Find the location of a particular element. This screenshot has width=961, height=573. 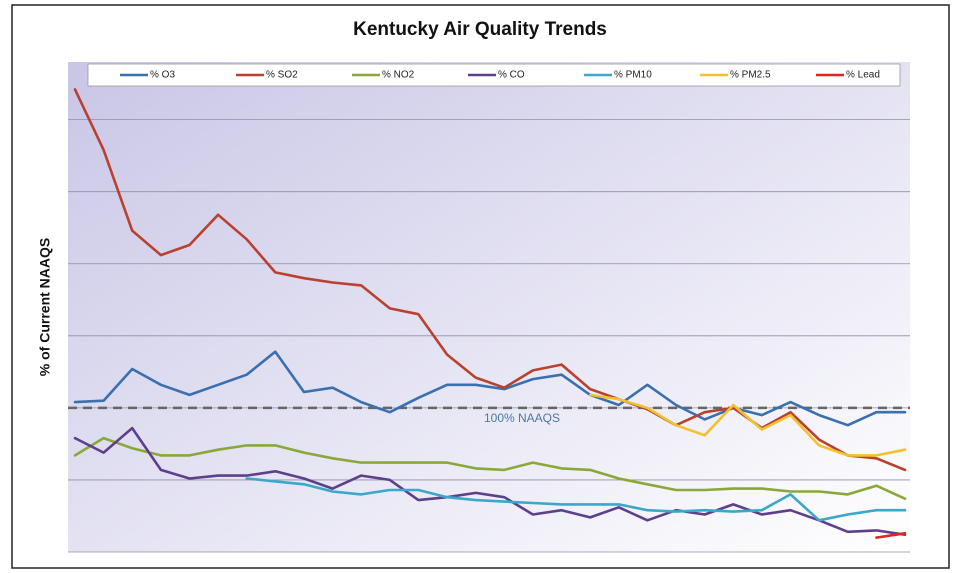

y-axis-label: % of Current NAAQS is located at coordinates (45, 307).